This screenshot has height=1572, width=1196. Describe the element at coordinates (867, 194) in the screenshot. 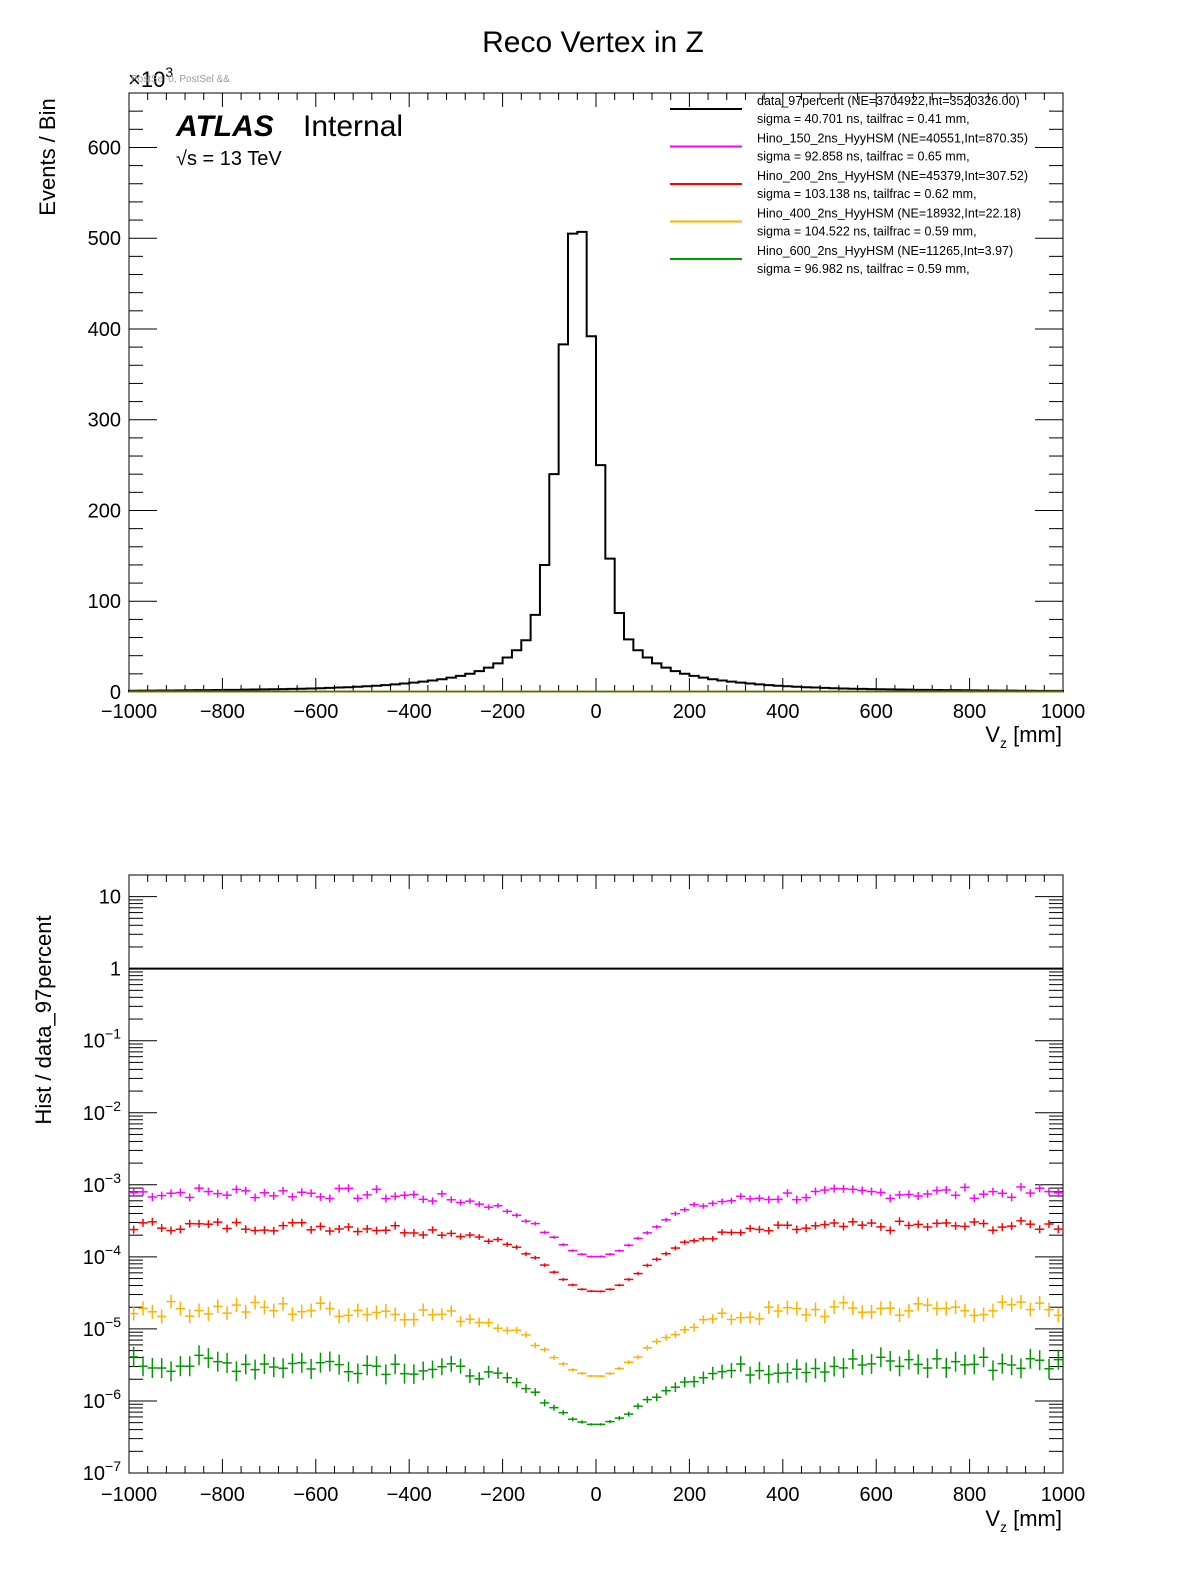

I see `legend-entry-stats: sigma = 103.138 ns, tailfrac = 0.62 mm,` at that location.